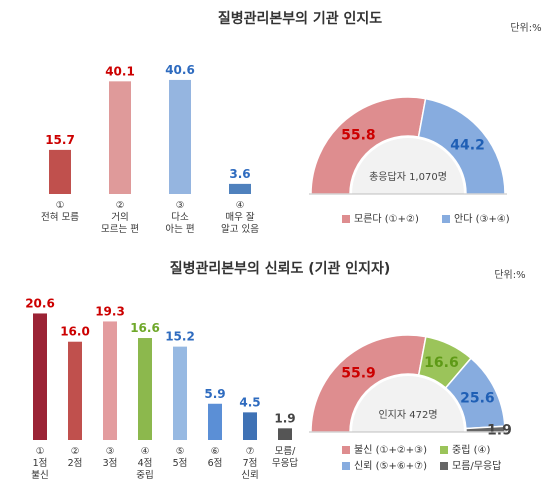 The image size is (555, 489). I want to click on legend-label: 신뢰 (⑤+⑥+⑦), so click(390, 466).